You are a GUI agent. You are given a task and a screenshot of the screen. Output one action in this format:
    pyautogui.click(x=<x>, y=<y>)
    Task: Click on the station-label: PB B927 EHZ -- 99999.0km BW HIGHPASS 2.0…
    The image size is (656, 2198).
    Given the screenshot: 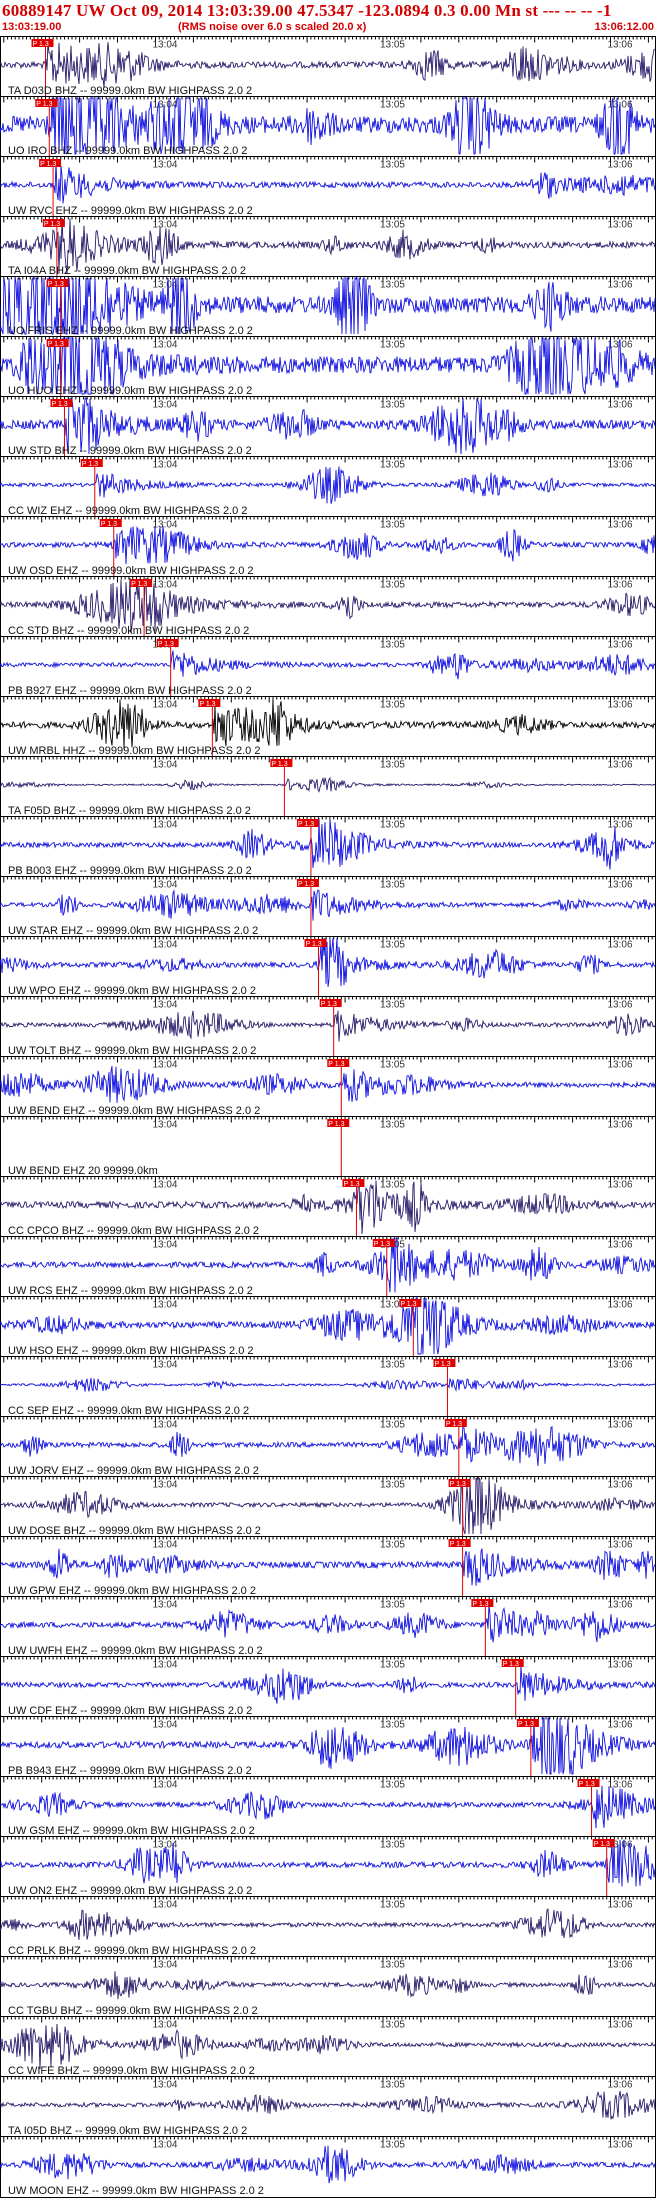 What is the action you would take?
    pyautogui.click(x=130, y=691)
    